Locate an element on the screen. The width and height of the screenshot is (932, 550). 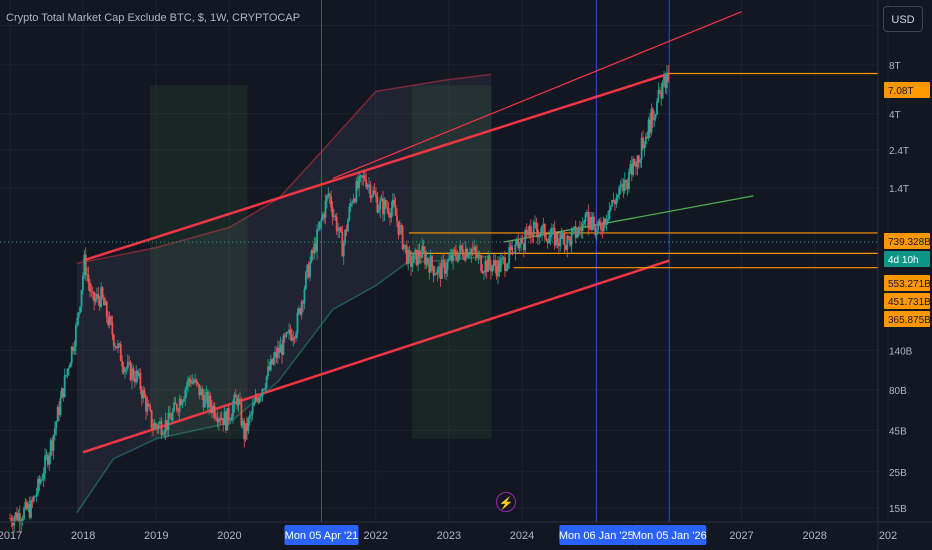
x-tick-label: 2018 is located at coordinates (83, 536).